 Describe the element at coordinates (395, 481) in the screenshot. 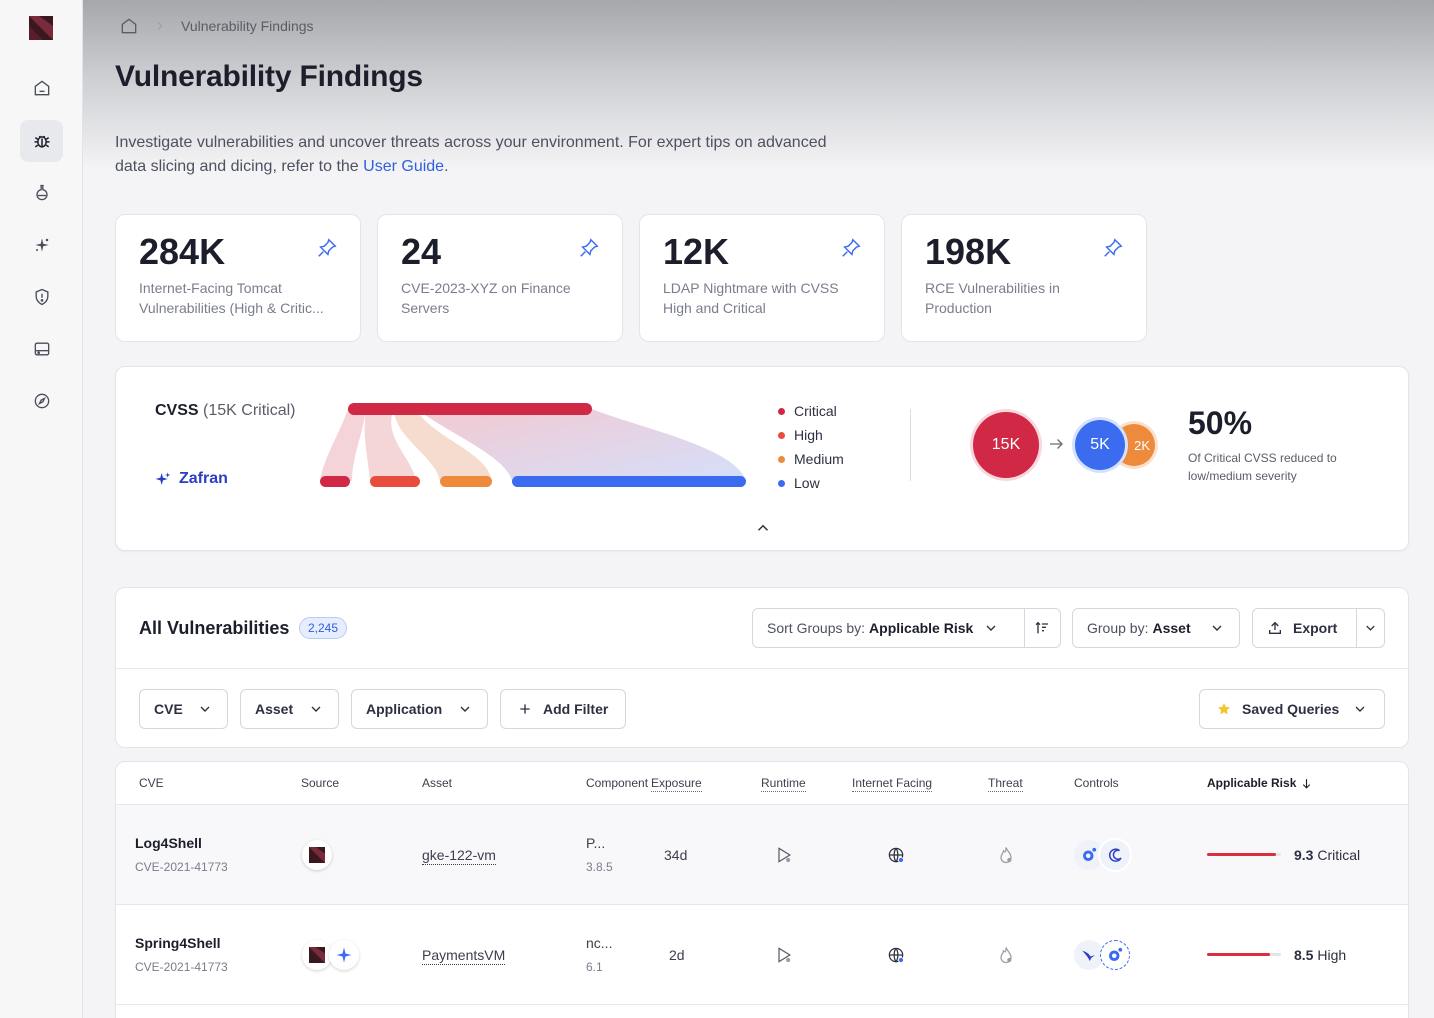

I see `bar-zafran-high` at that location.